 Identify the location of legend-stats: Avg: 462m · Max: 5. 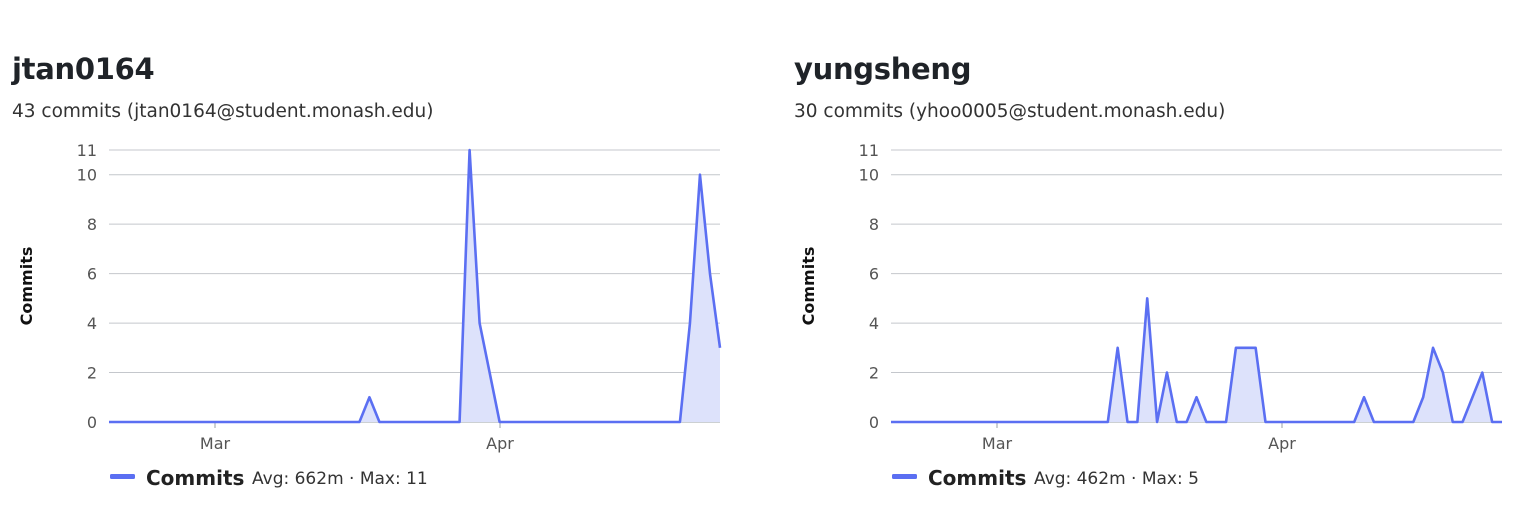
(1116, 479).